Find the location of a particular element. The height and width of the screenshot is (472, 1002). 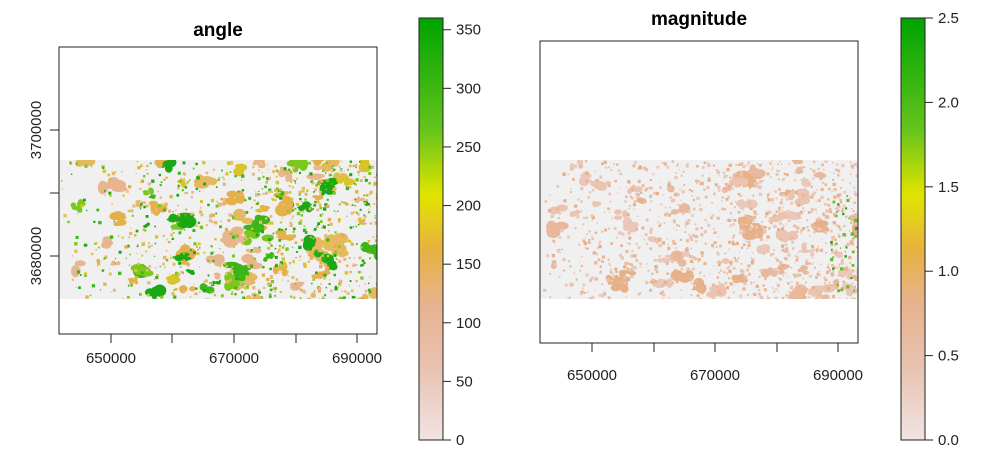

angle-x-tick-label: 670000 is located at coordinates (234, 358).